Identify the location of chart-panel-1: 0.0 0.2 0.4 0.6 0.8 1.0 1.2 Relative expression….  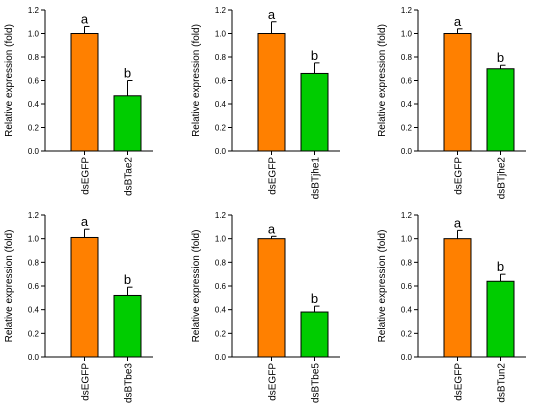
(78, 101).